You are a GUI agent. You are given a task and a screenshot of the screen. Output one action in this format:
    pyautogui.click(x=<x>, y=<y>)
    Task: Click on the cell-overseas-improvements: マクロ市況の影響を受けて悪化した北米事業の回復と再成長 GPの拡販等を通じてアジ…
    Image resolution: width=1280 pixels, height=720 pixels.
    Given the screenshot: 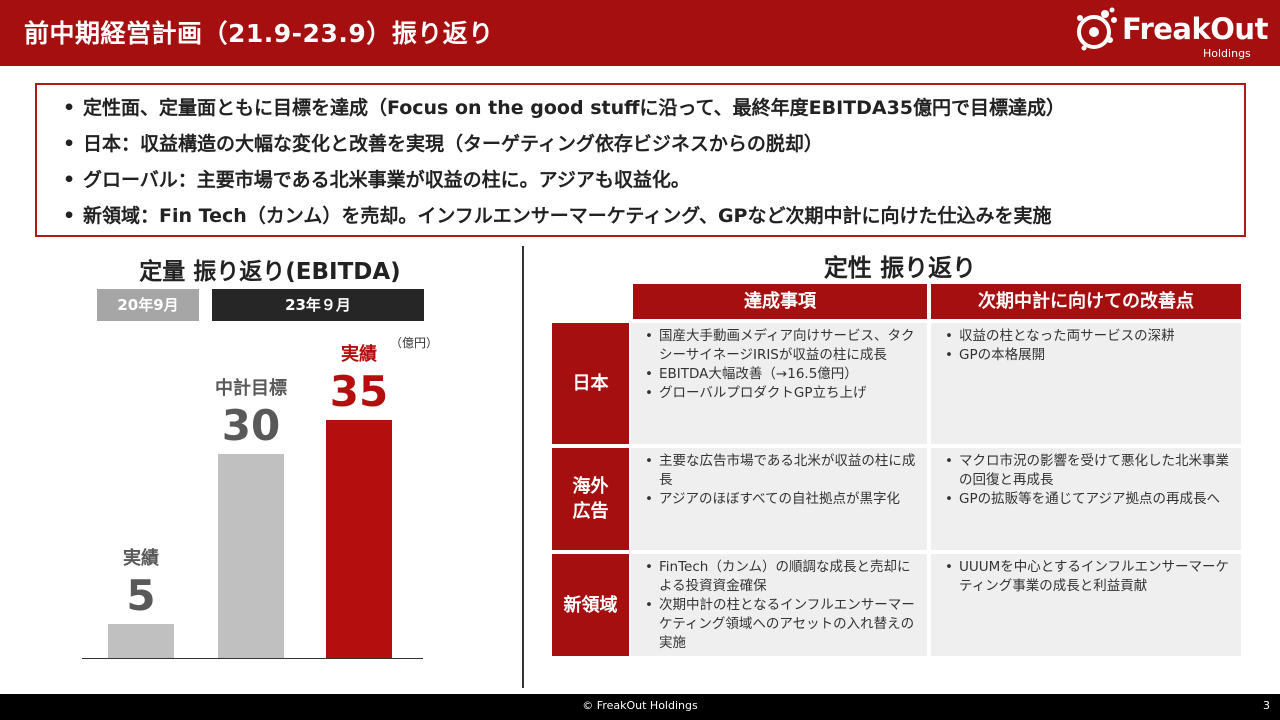 What is the action you would take?
    pyautogui.click(x=1086, y=499)
    